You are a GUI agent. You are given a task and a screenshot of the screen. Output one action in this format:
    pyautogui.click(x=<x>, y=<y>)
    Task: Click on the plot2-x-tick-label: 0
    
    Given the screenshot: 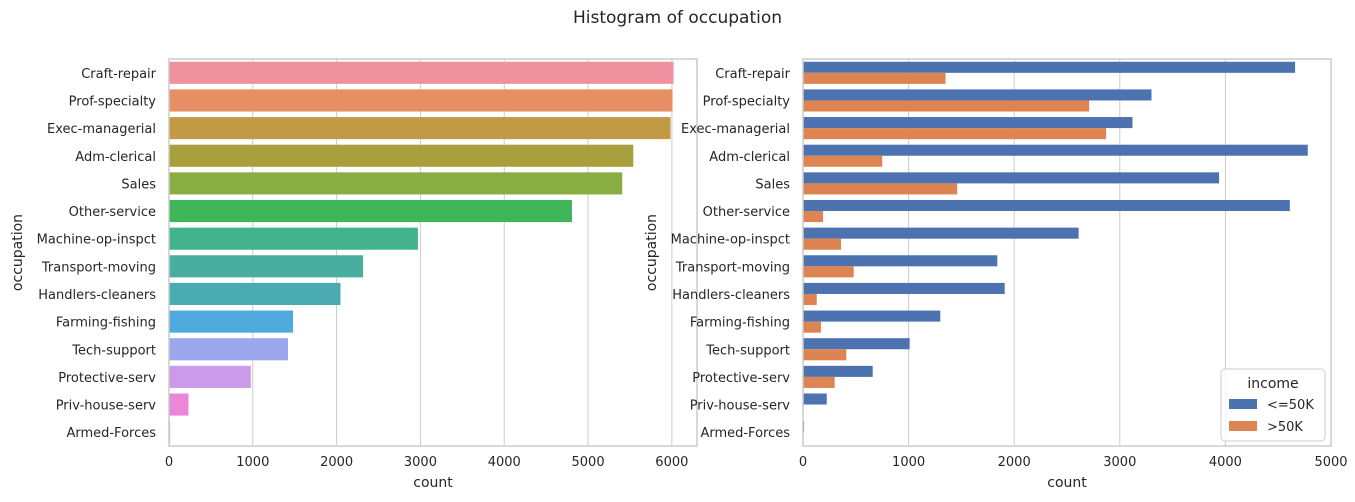 What is the action you would take?
    pyautogui.click(x=803, y=462)
    